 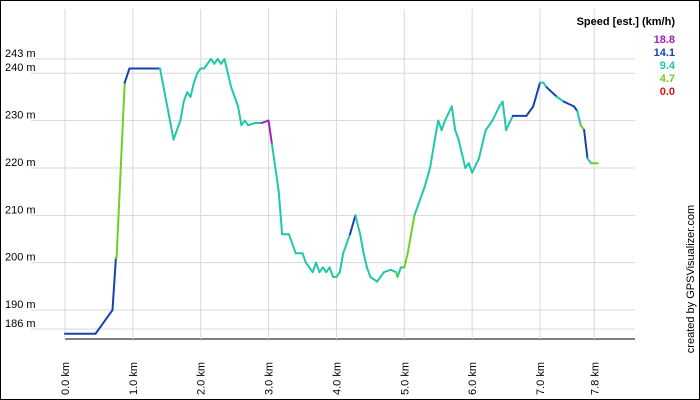 What do you see at coordinates (667, 92) in the screenshot?
I see `legend-value: 0.0` at bounding box center [667, 92].